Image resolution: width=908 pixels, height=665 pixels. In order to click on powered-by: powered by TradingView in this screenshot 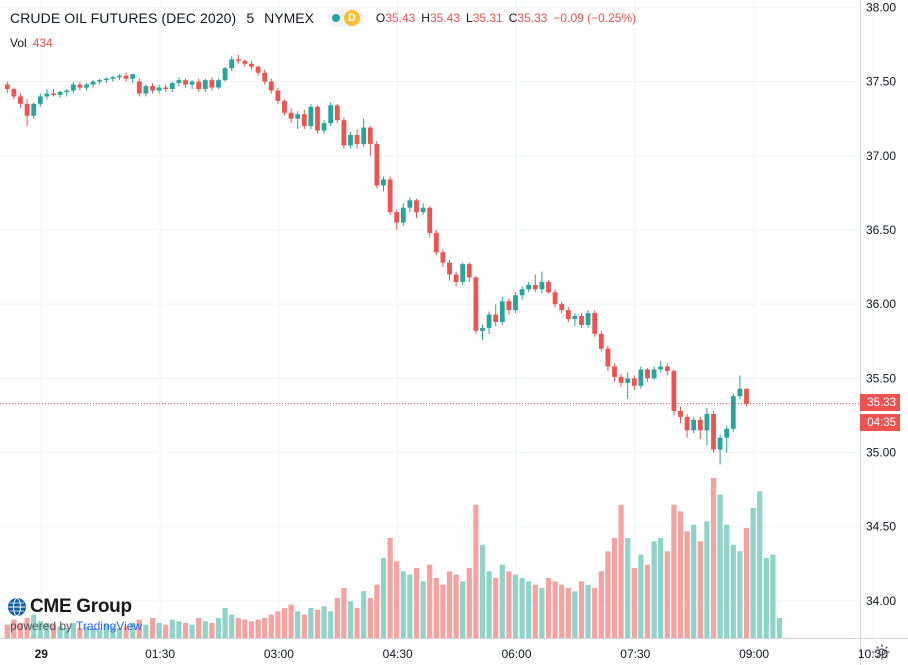, I will do `click(76, 626)`.